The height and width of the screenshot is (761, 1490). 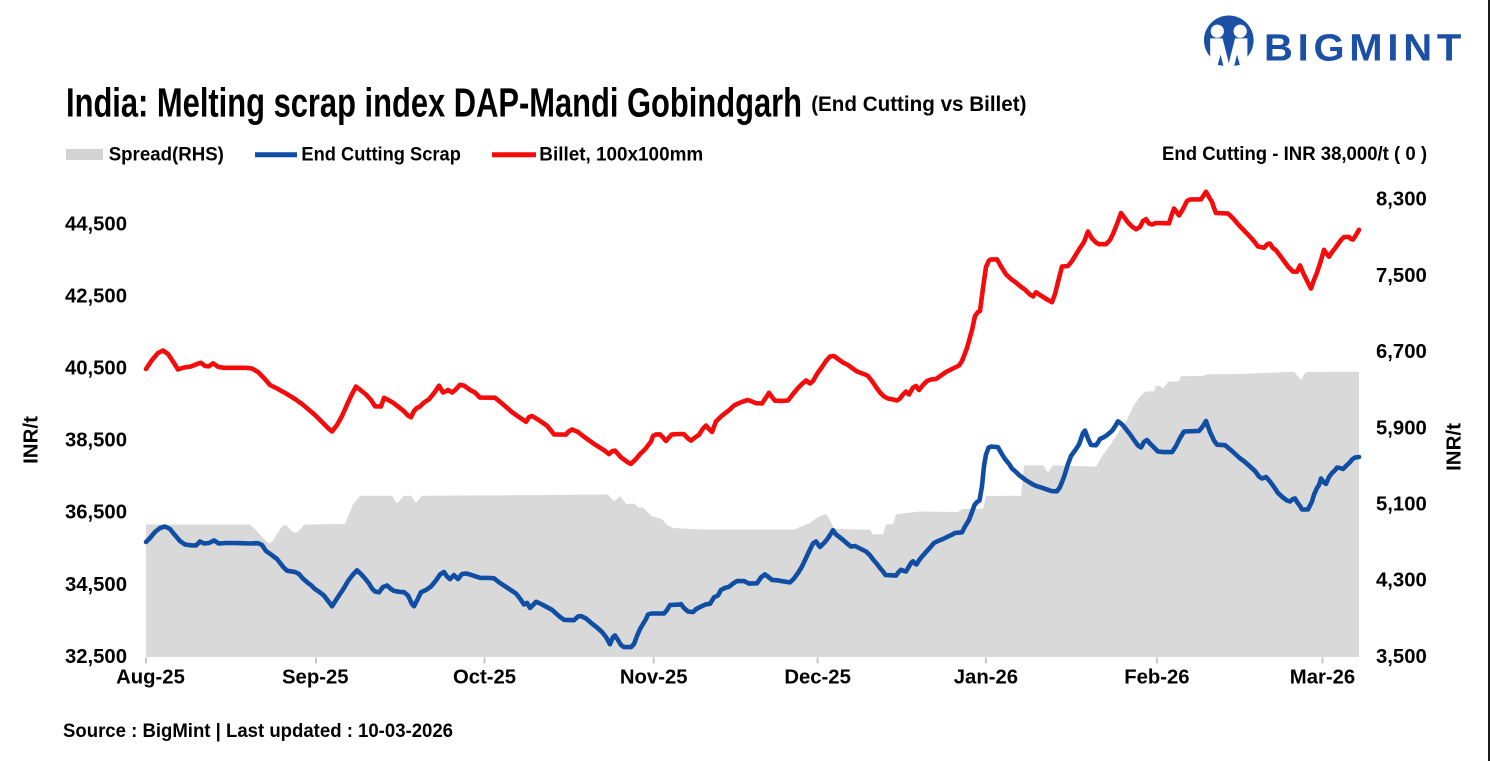 I want to click on svg-text: (End Cutting vs Billet), so click(x=918, y=104).